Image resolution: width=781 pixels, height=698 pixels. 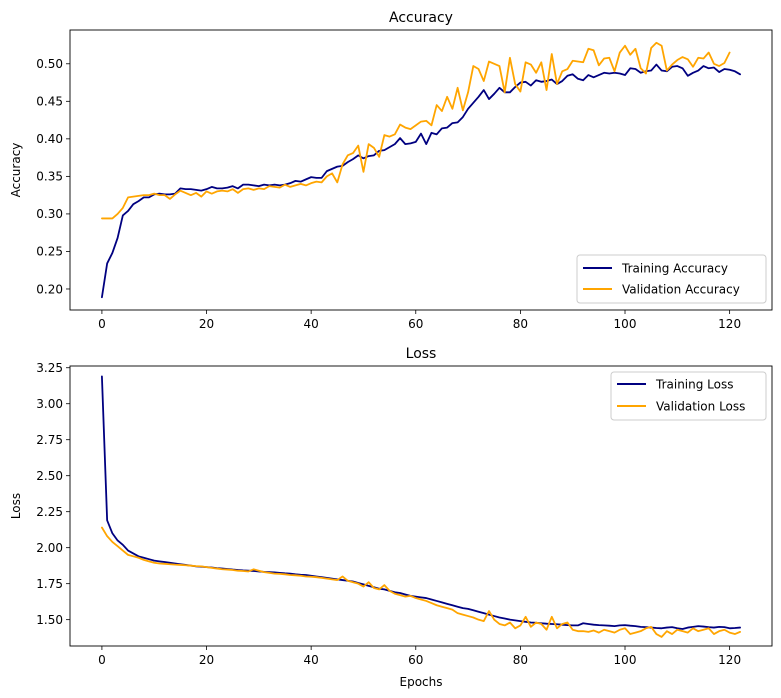 I want to click on accuracy-y-tick-label: 0.45, so click(x=49, y=102).